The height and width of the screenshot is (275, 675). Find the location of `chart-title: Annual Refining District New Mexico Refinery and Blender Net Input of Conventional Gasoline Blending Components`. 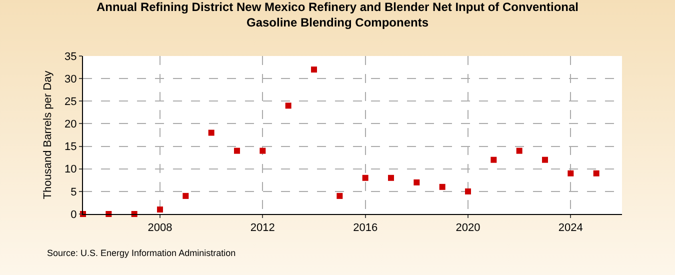

chart-title: Annual Refining District New Mexico Refinery and Blender Net Input of Conventional Gasoline Blending Components is located at coordinates (337, 15).